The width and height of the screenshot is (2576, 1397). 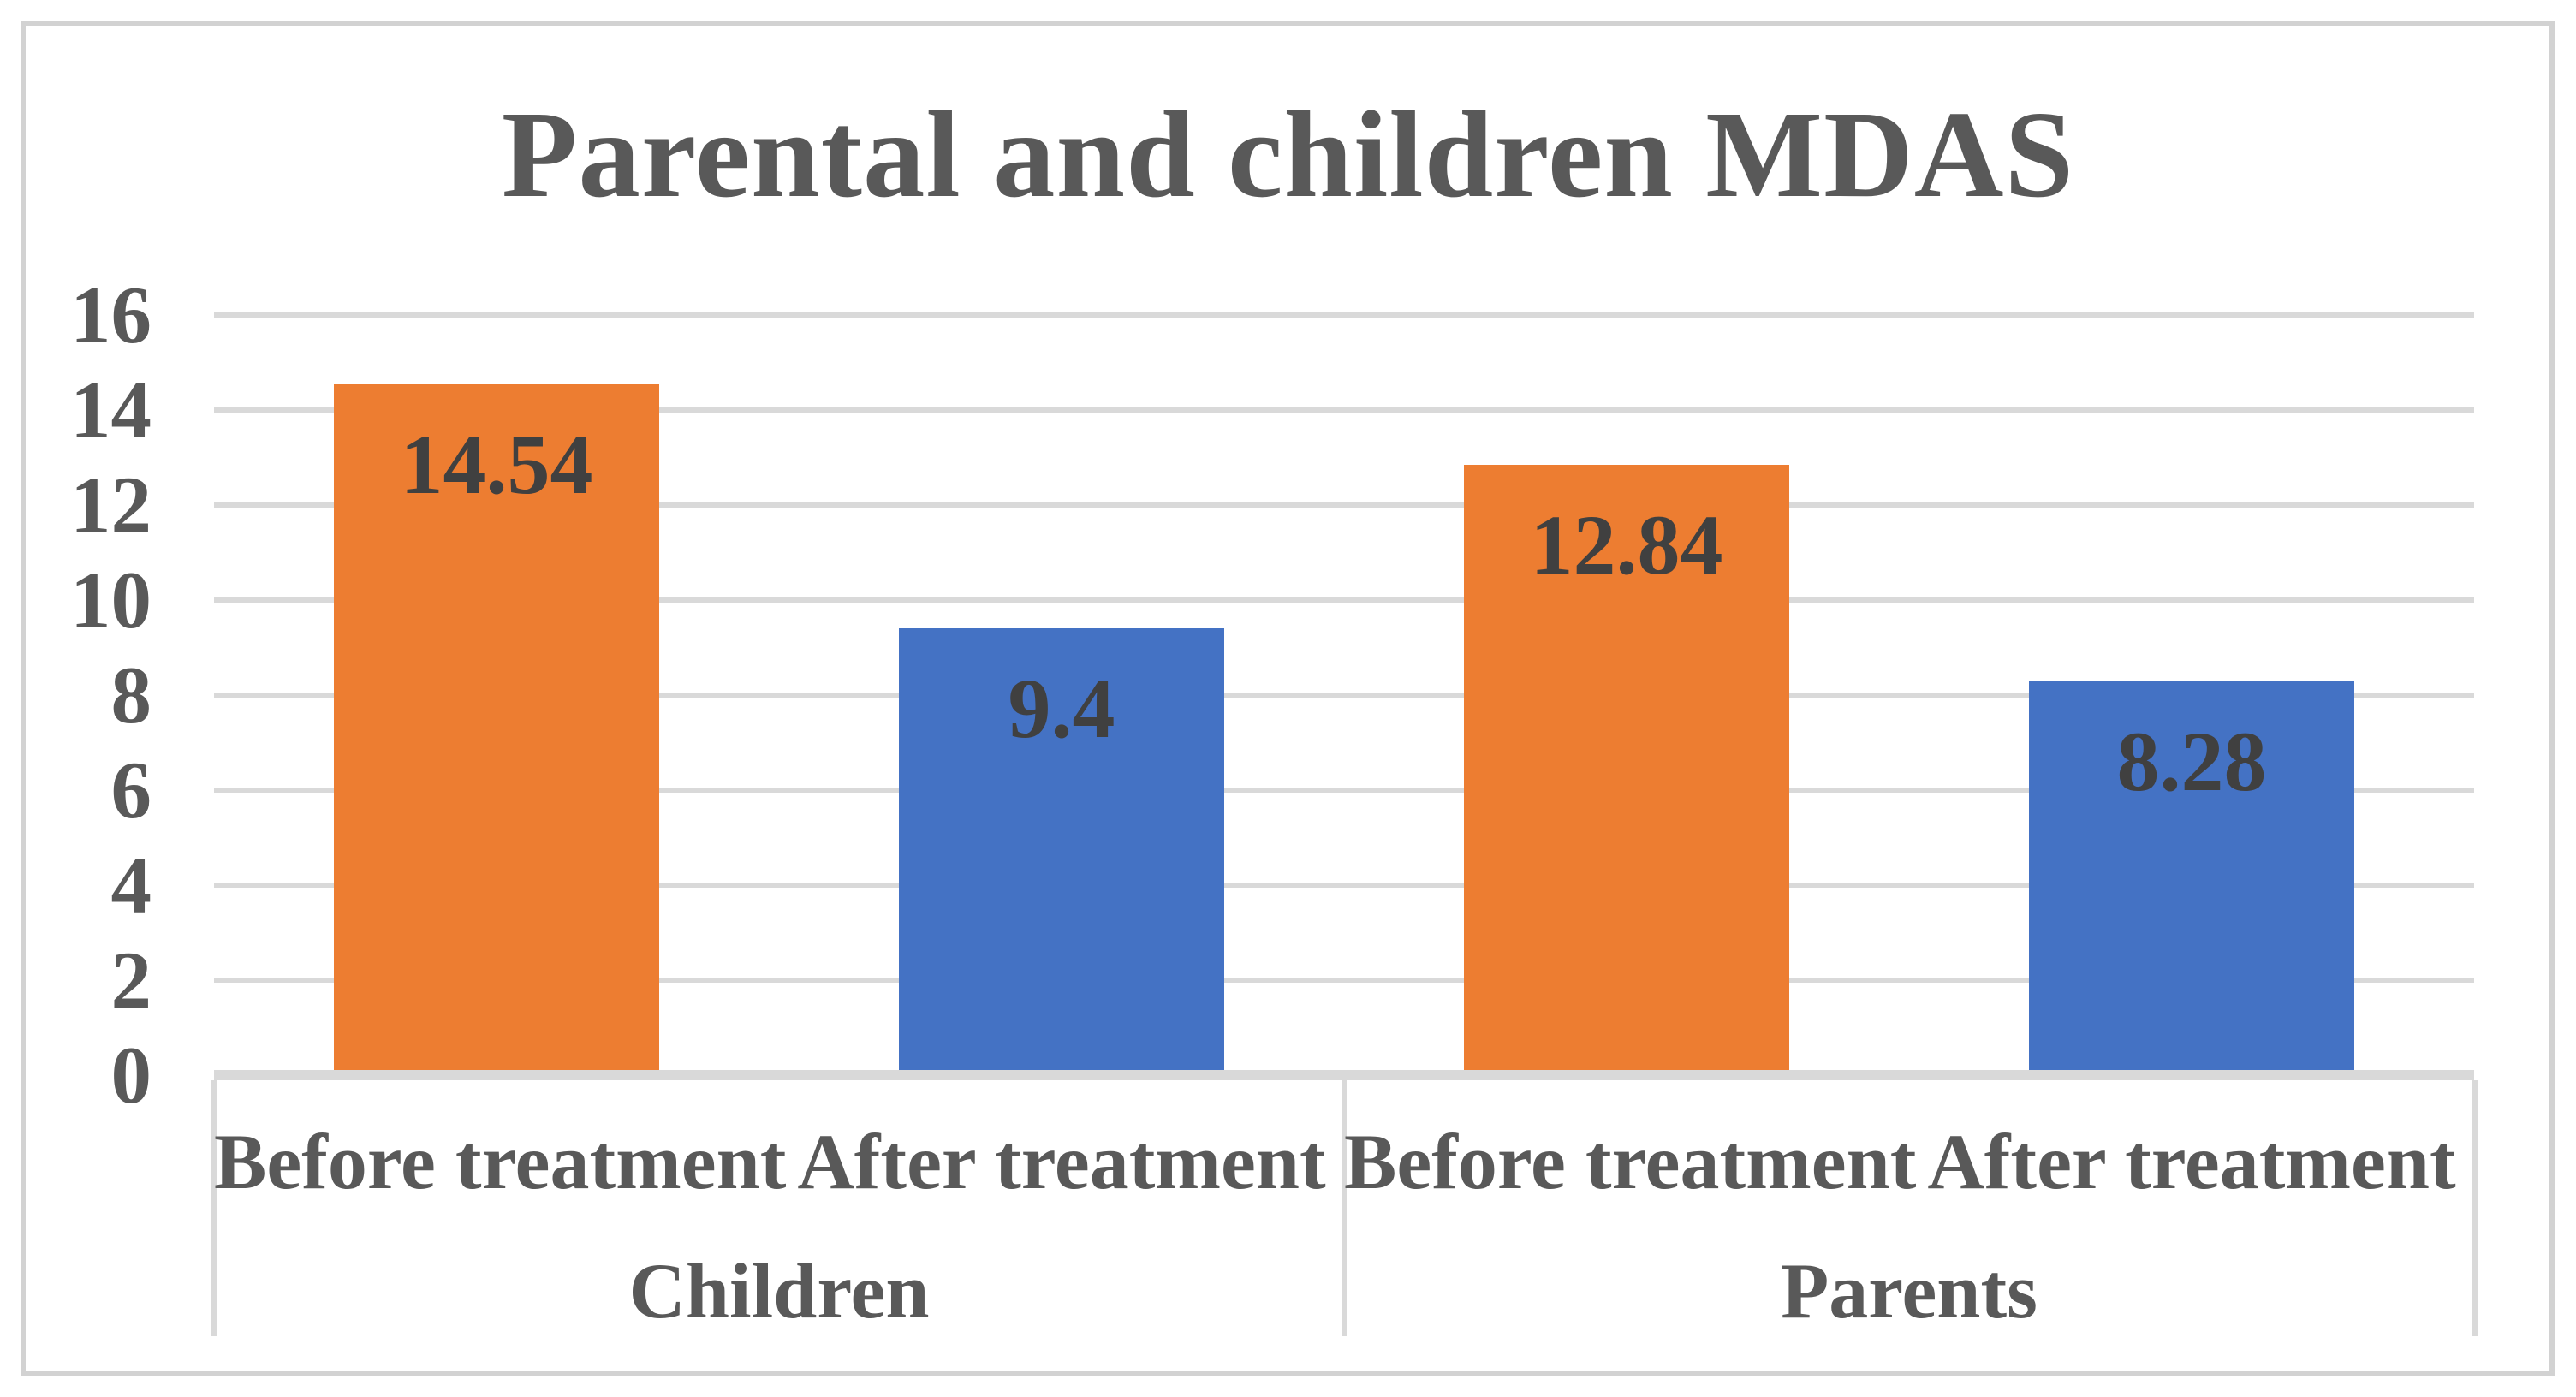 I want to click on category-group-label-parents: Parents, so click(x=1909, y=1291).